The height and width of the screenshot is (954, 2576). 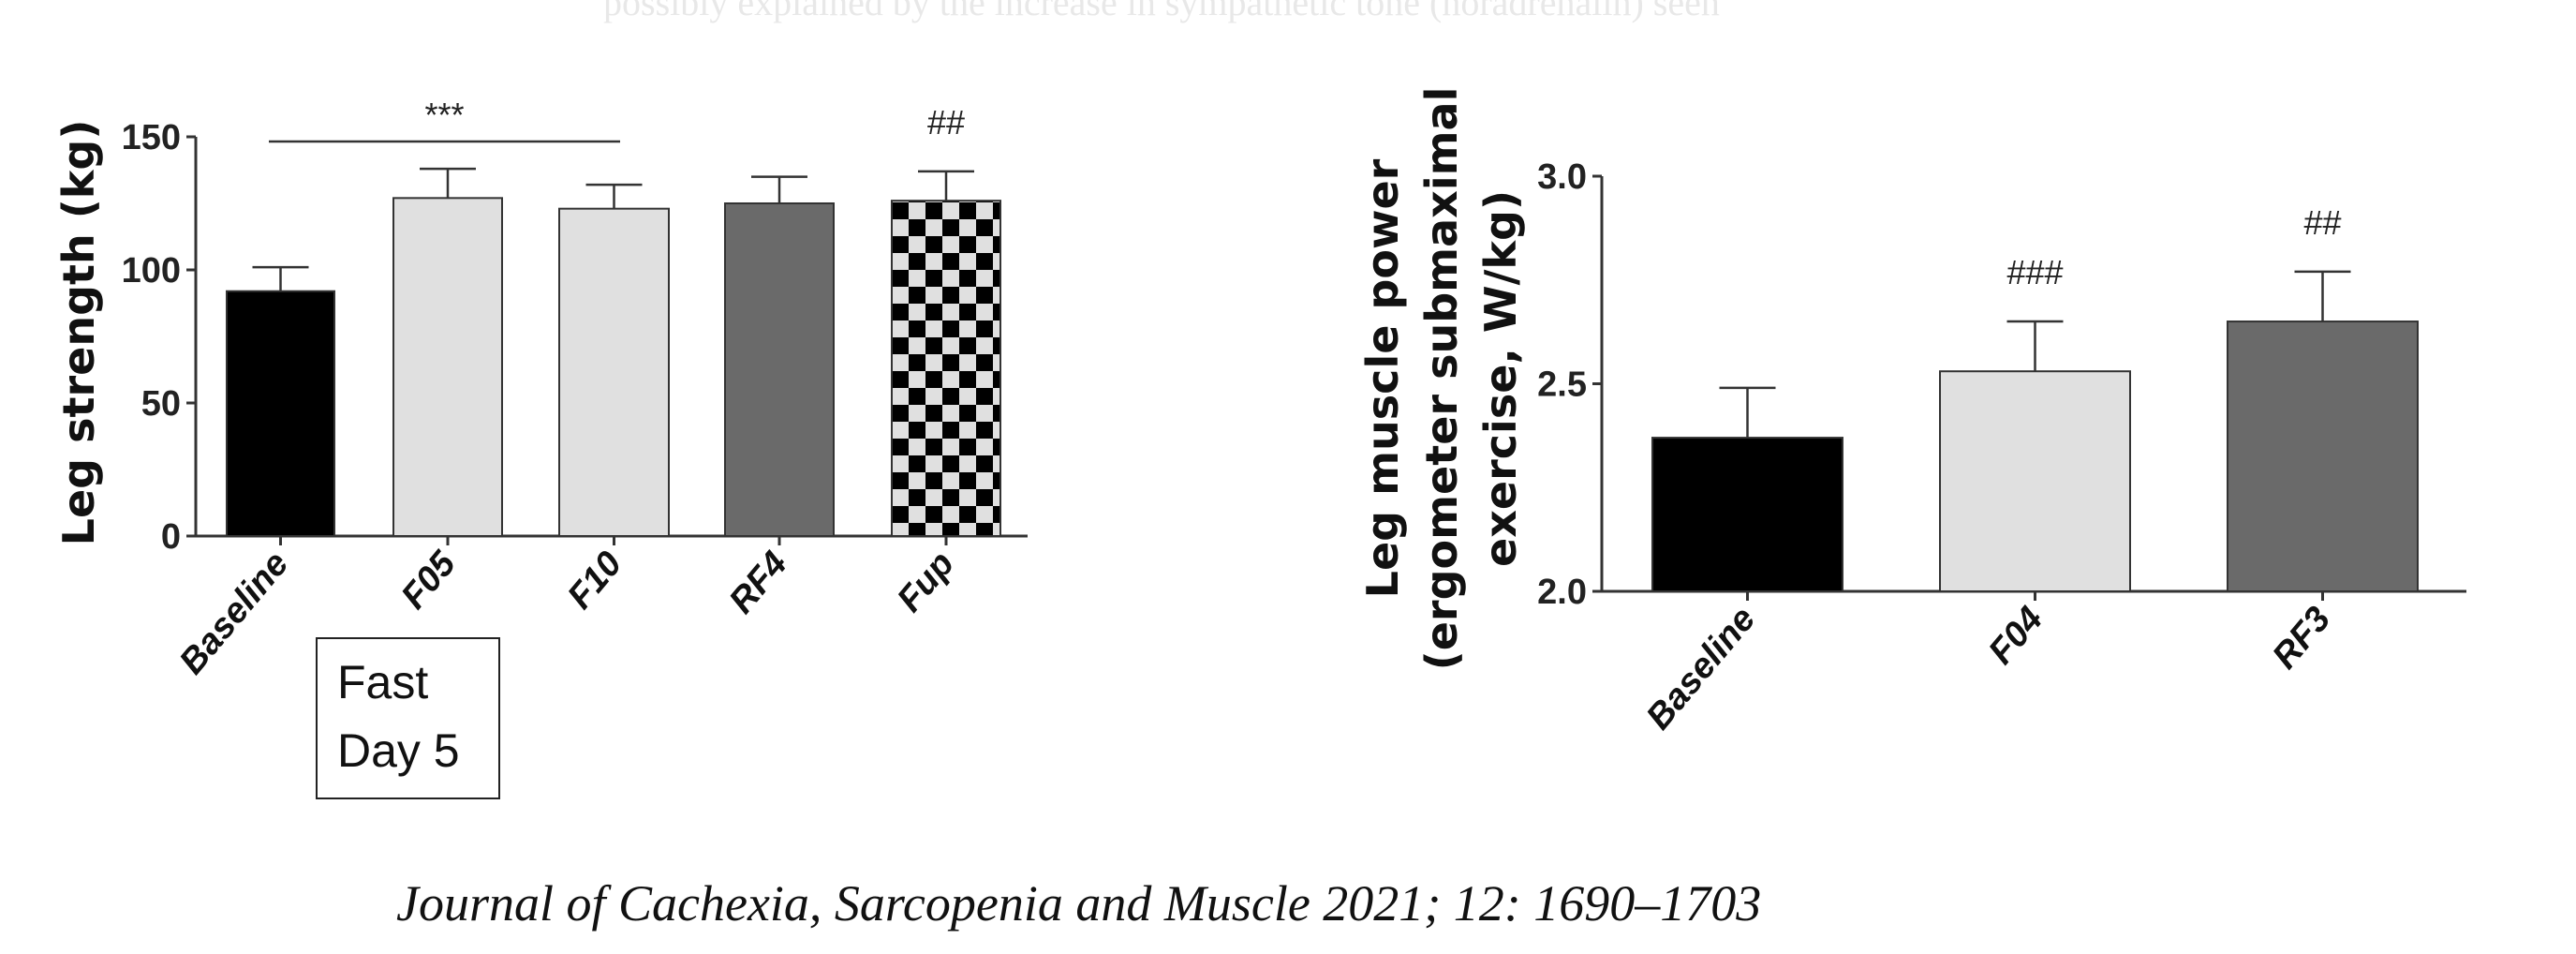 What do you see at coordinates (1562, 385) in the screenshot?
I see `y-tick-label: 2.5` at bounding box center [1562, 385].